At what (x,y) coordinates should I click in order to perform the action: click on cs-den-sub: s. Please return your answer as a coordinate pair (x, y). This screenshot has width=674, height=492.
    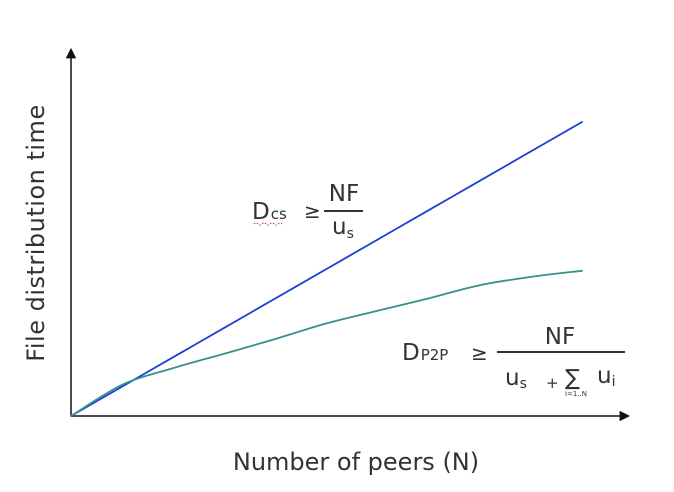
    Looking at the image, I should click on (350, 234).